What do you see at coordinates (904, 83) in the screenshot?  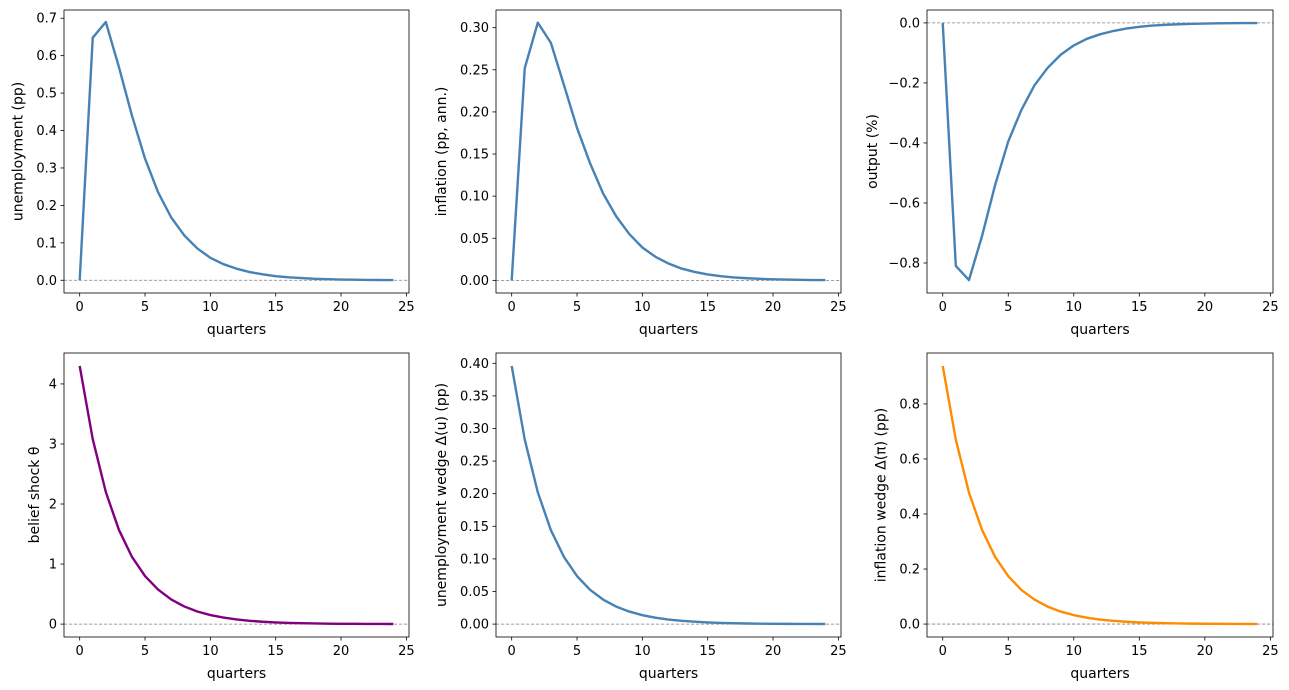 I see `y-tick-label: −0.2` at bounding box center [904, 83].